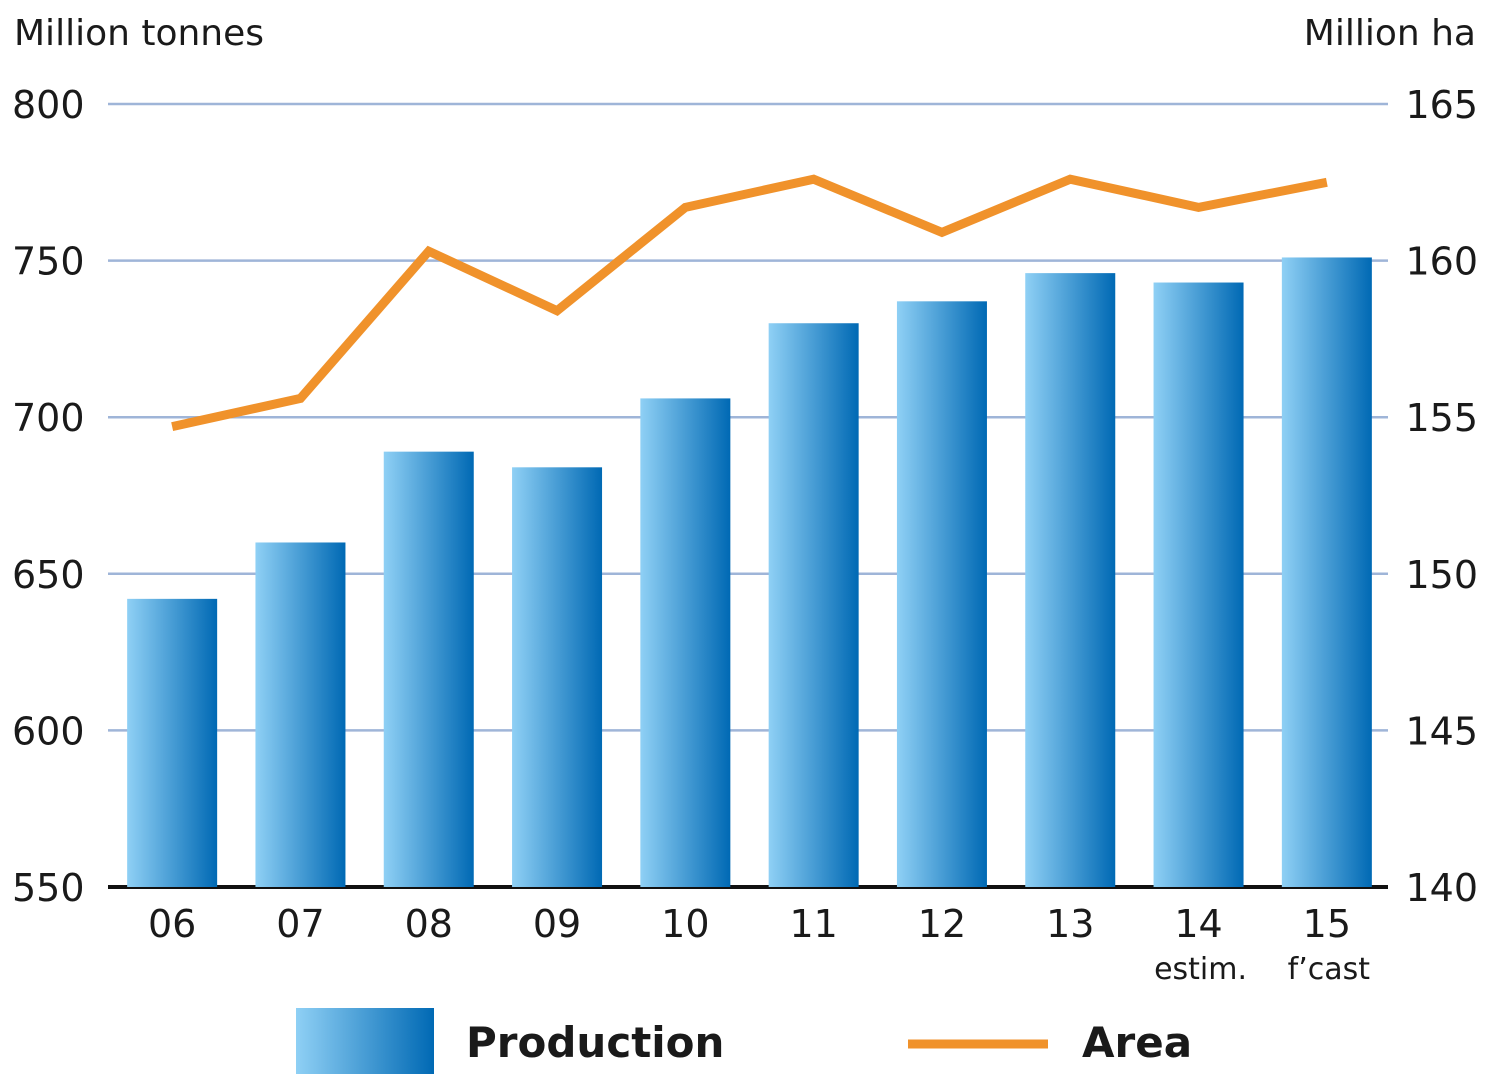  Describe the element at coordinates (942, 924) in the screenshot. I see `x-tick-label: 12` at that location.